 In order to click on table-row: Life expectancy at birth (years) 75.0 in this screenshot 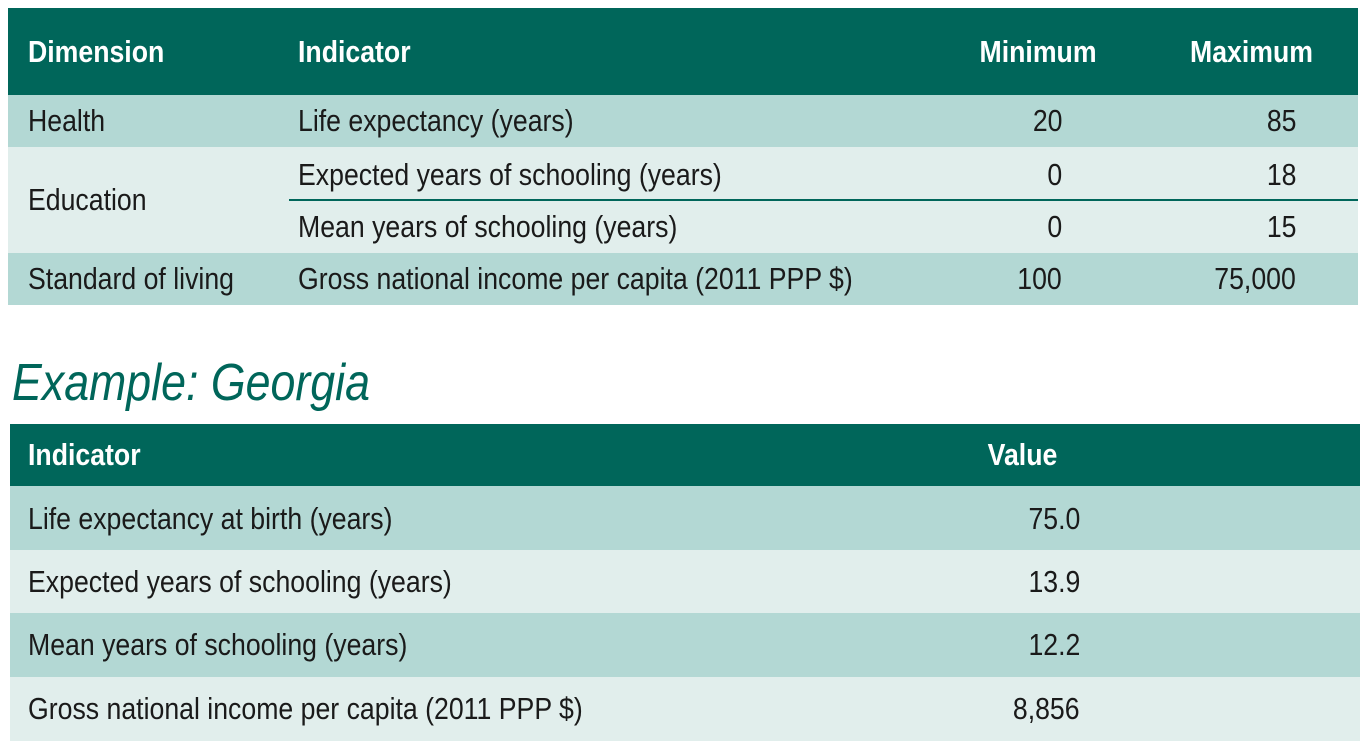, I will do `click(685, 518)`.